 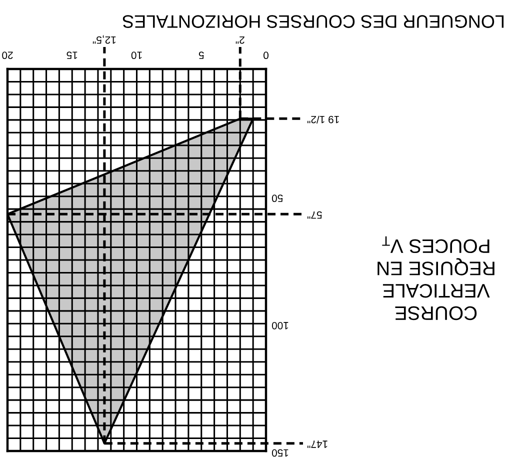 I want to click on ref-line-label: 147", so click(x=317, y=444).